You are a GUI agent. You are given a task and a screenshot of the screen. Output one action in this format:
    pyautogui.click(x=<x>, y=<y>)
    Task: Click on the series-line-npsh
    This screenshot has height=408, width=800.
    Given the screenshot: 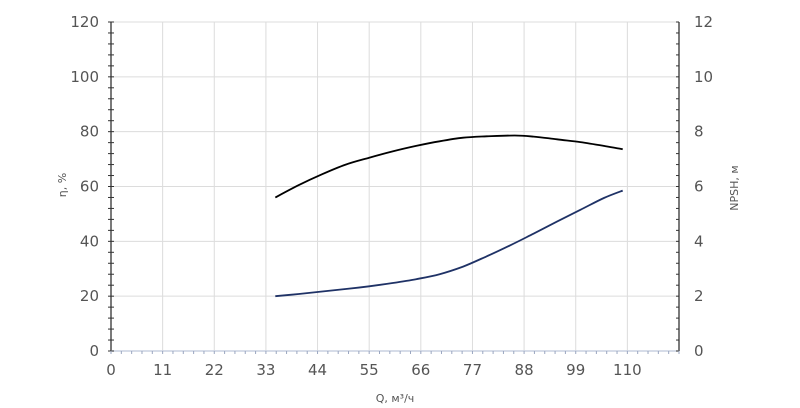 What is the action you would take?
    pyautogui.click(x=449, y=243)
    